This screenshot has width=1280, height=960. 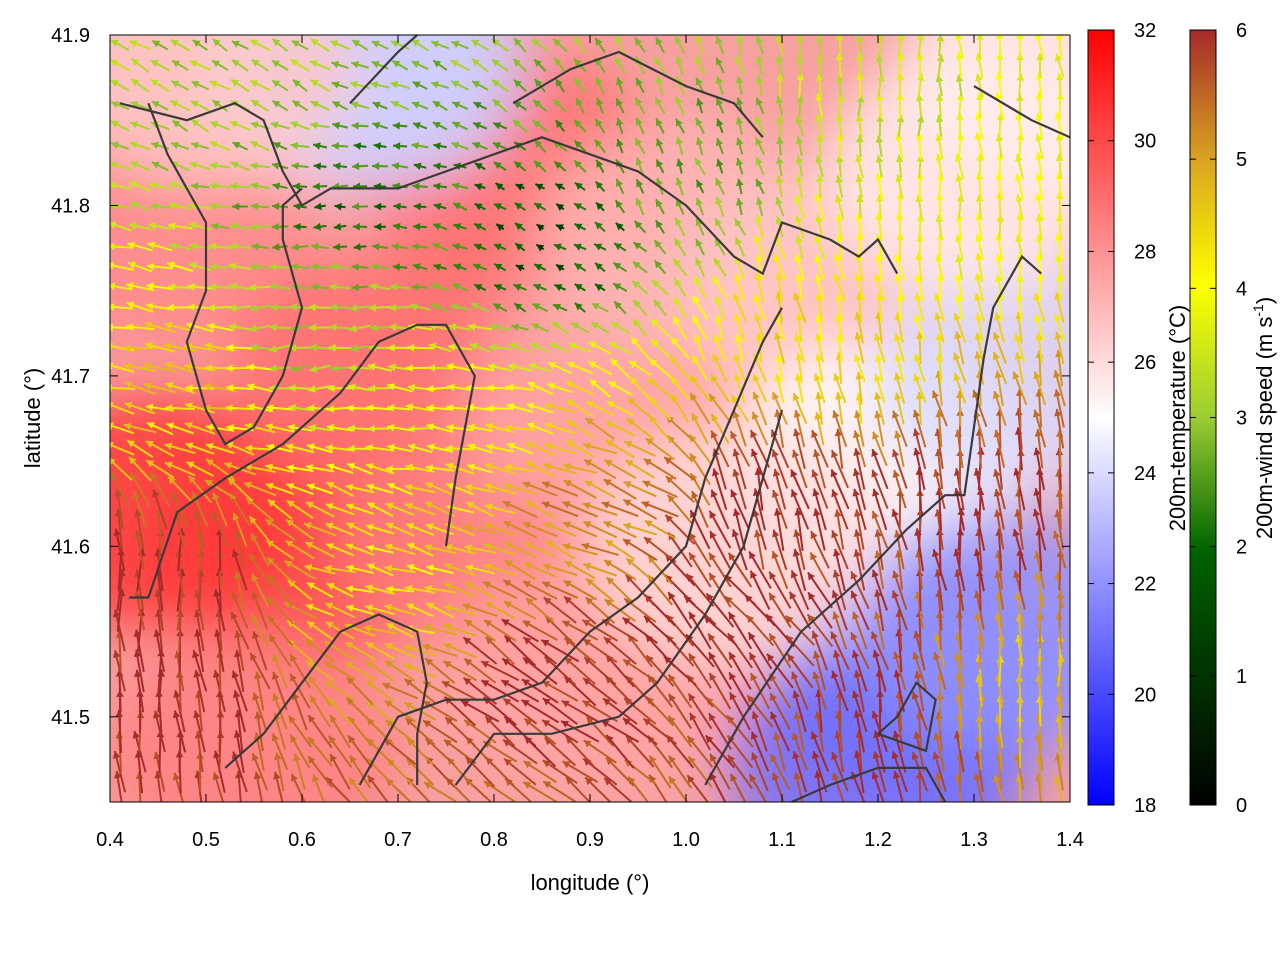 What do you see at coordinates (1145, 142) in the screenshot?
I see `colorbar-tick-label: 30` at bounding box center [1145, 142].